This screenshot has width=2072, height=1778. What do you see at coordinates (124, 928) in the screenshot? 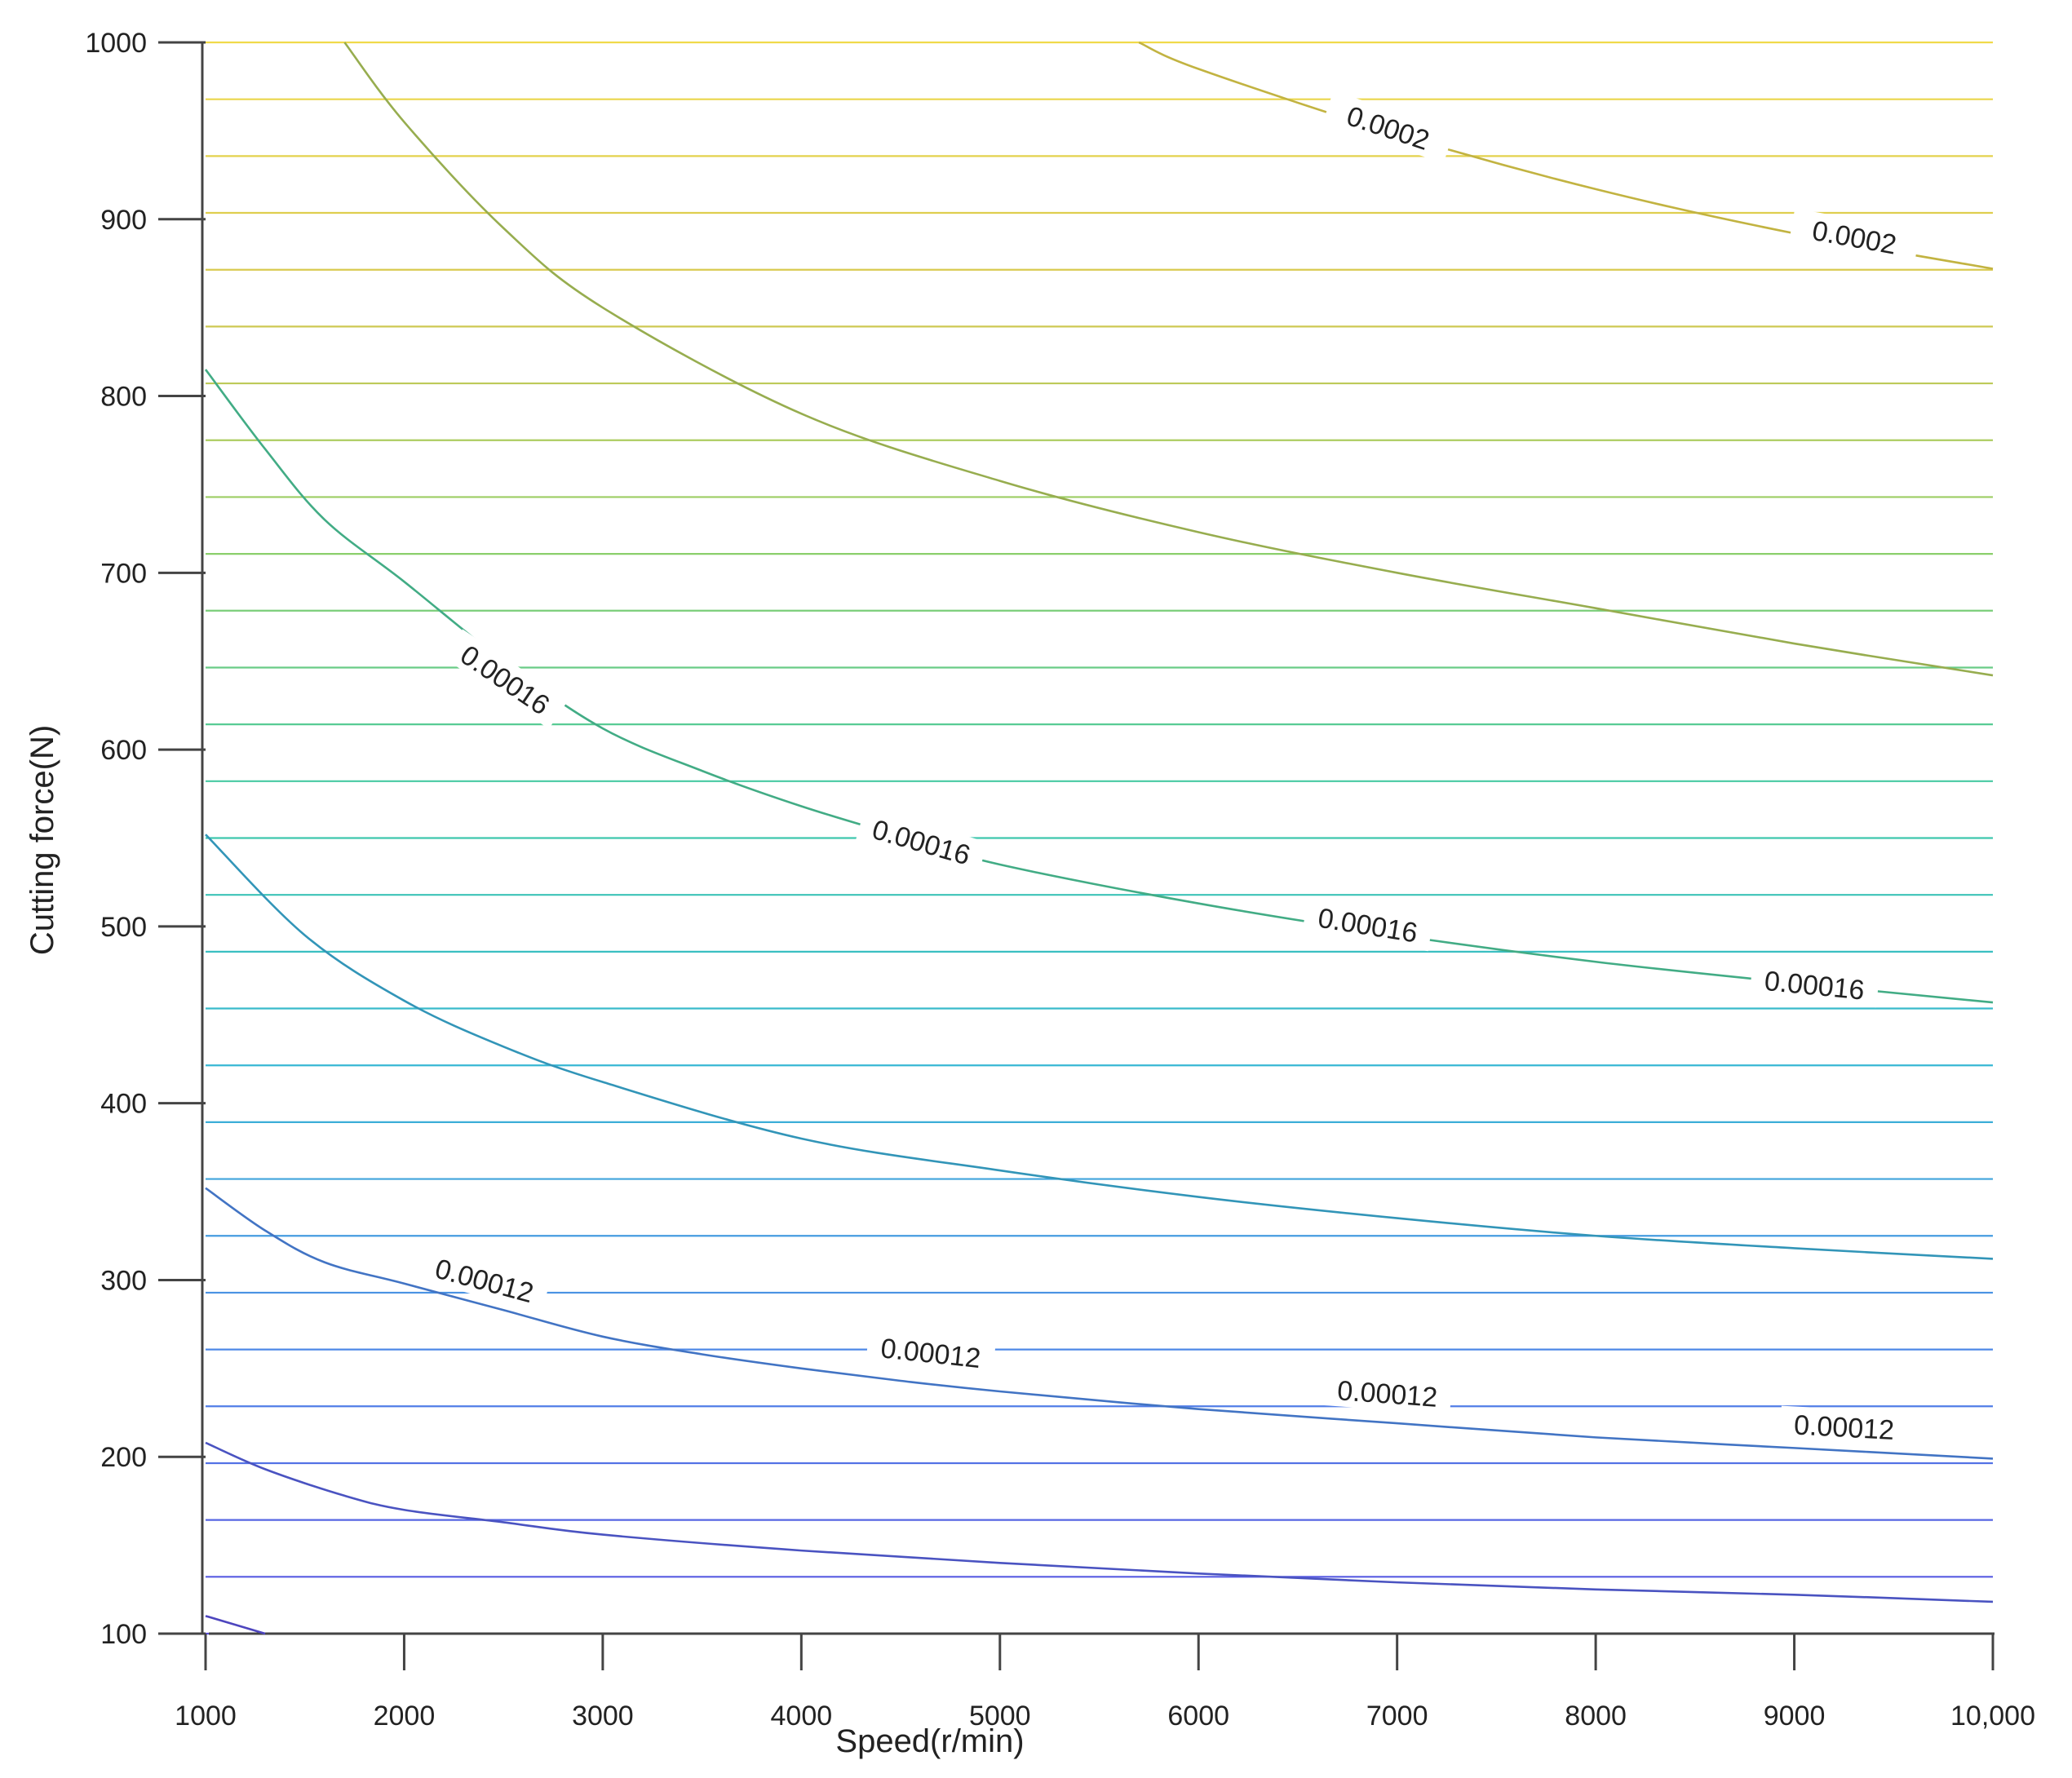
I see `y-tick-label: 500` at bounding box center [124, 928].